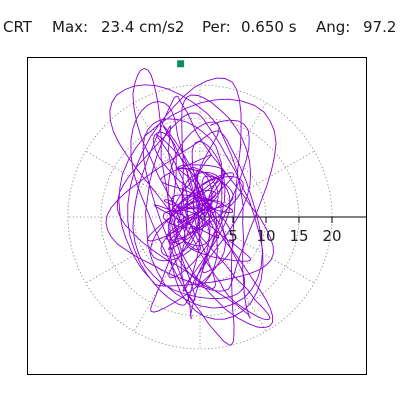  Describe the element at coordinates (233, 236) in the screenshot. I see `tick-label: 5` at that location.